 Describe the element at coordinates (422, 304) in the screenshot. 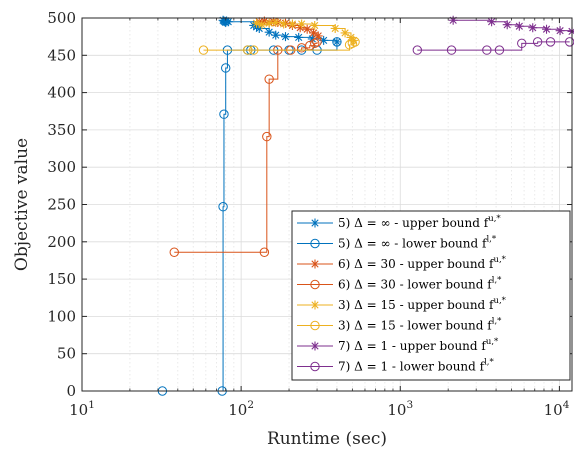

I see `legend-label: 3) Δ = 15 - upper bound fu,*` at that location.